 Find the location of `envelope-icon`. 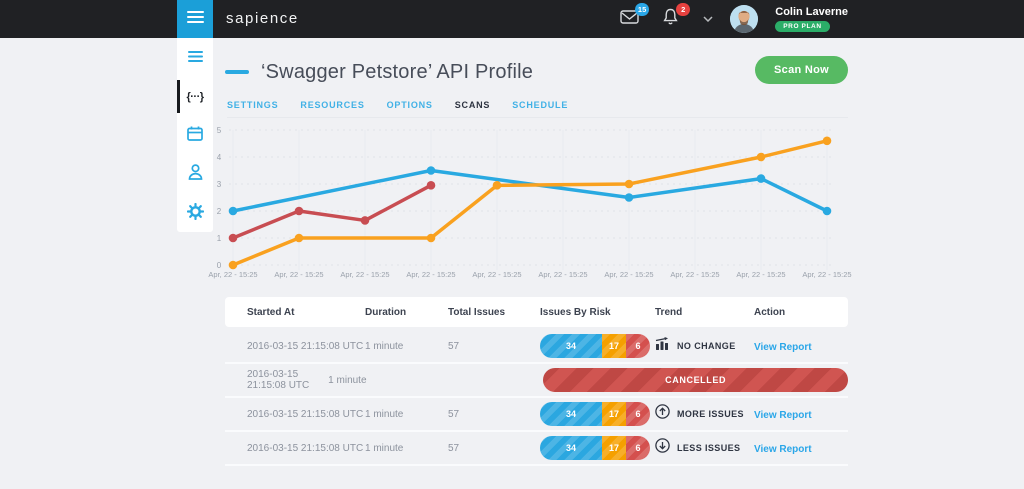

envelope-icon is located at coordinates (629, 19).